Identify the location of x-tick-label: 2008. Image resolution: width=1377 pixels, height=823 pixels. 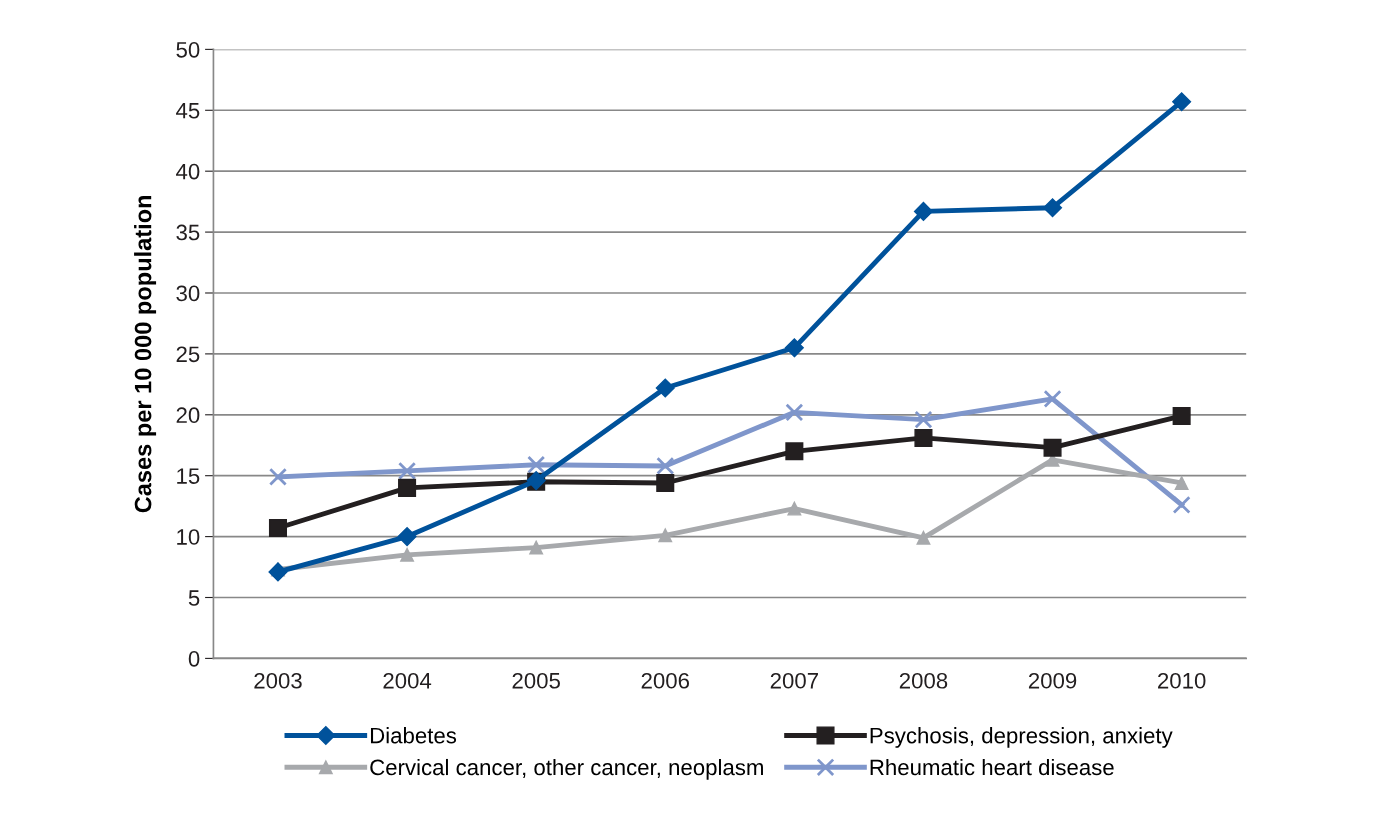
(923, 680).